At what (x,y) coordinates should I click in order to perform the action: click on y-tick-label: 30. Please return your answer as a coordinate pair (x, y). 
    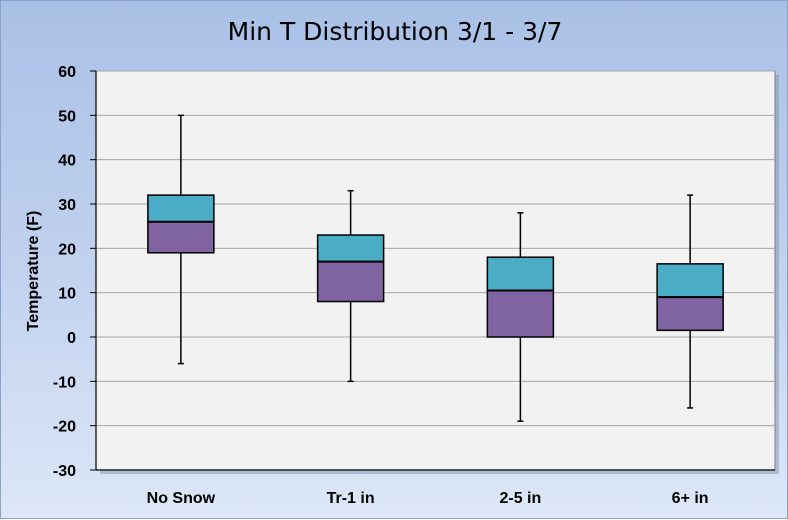
    Looking at the image, I should click on (67, 205).